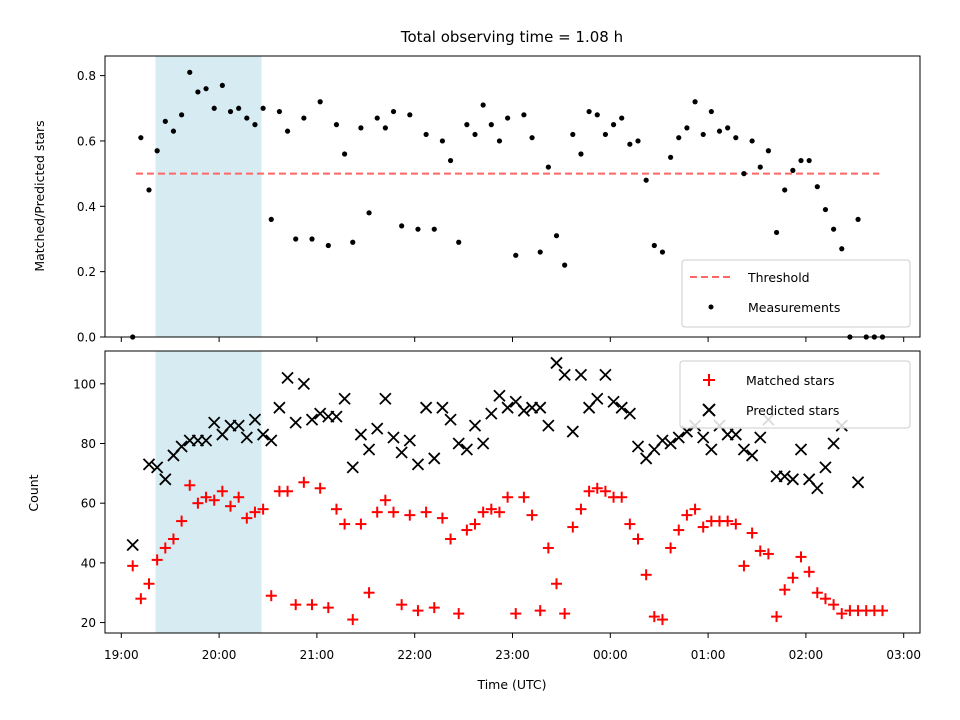 The image size is (960, 720). I want to click on legend-matched-label: Matched stars, so click(790, 380).